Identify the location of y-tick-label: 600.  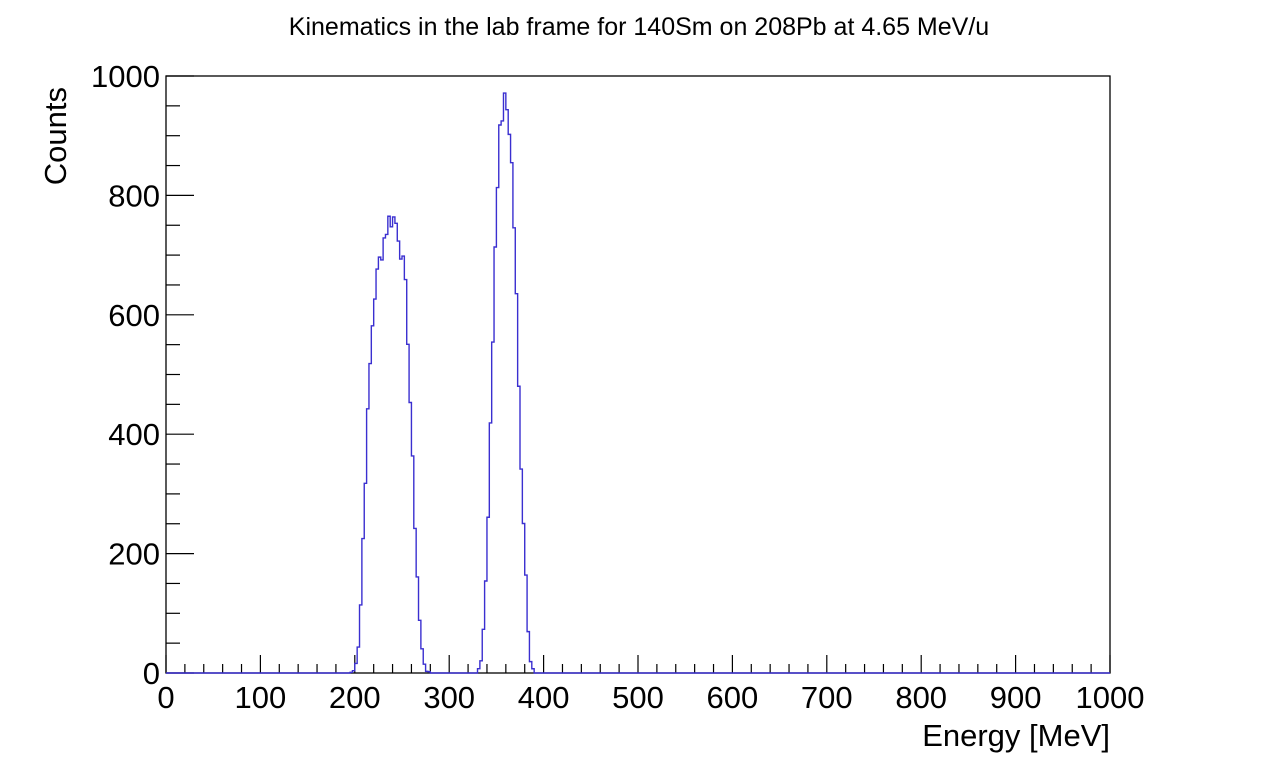
(134, 315).